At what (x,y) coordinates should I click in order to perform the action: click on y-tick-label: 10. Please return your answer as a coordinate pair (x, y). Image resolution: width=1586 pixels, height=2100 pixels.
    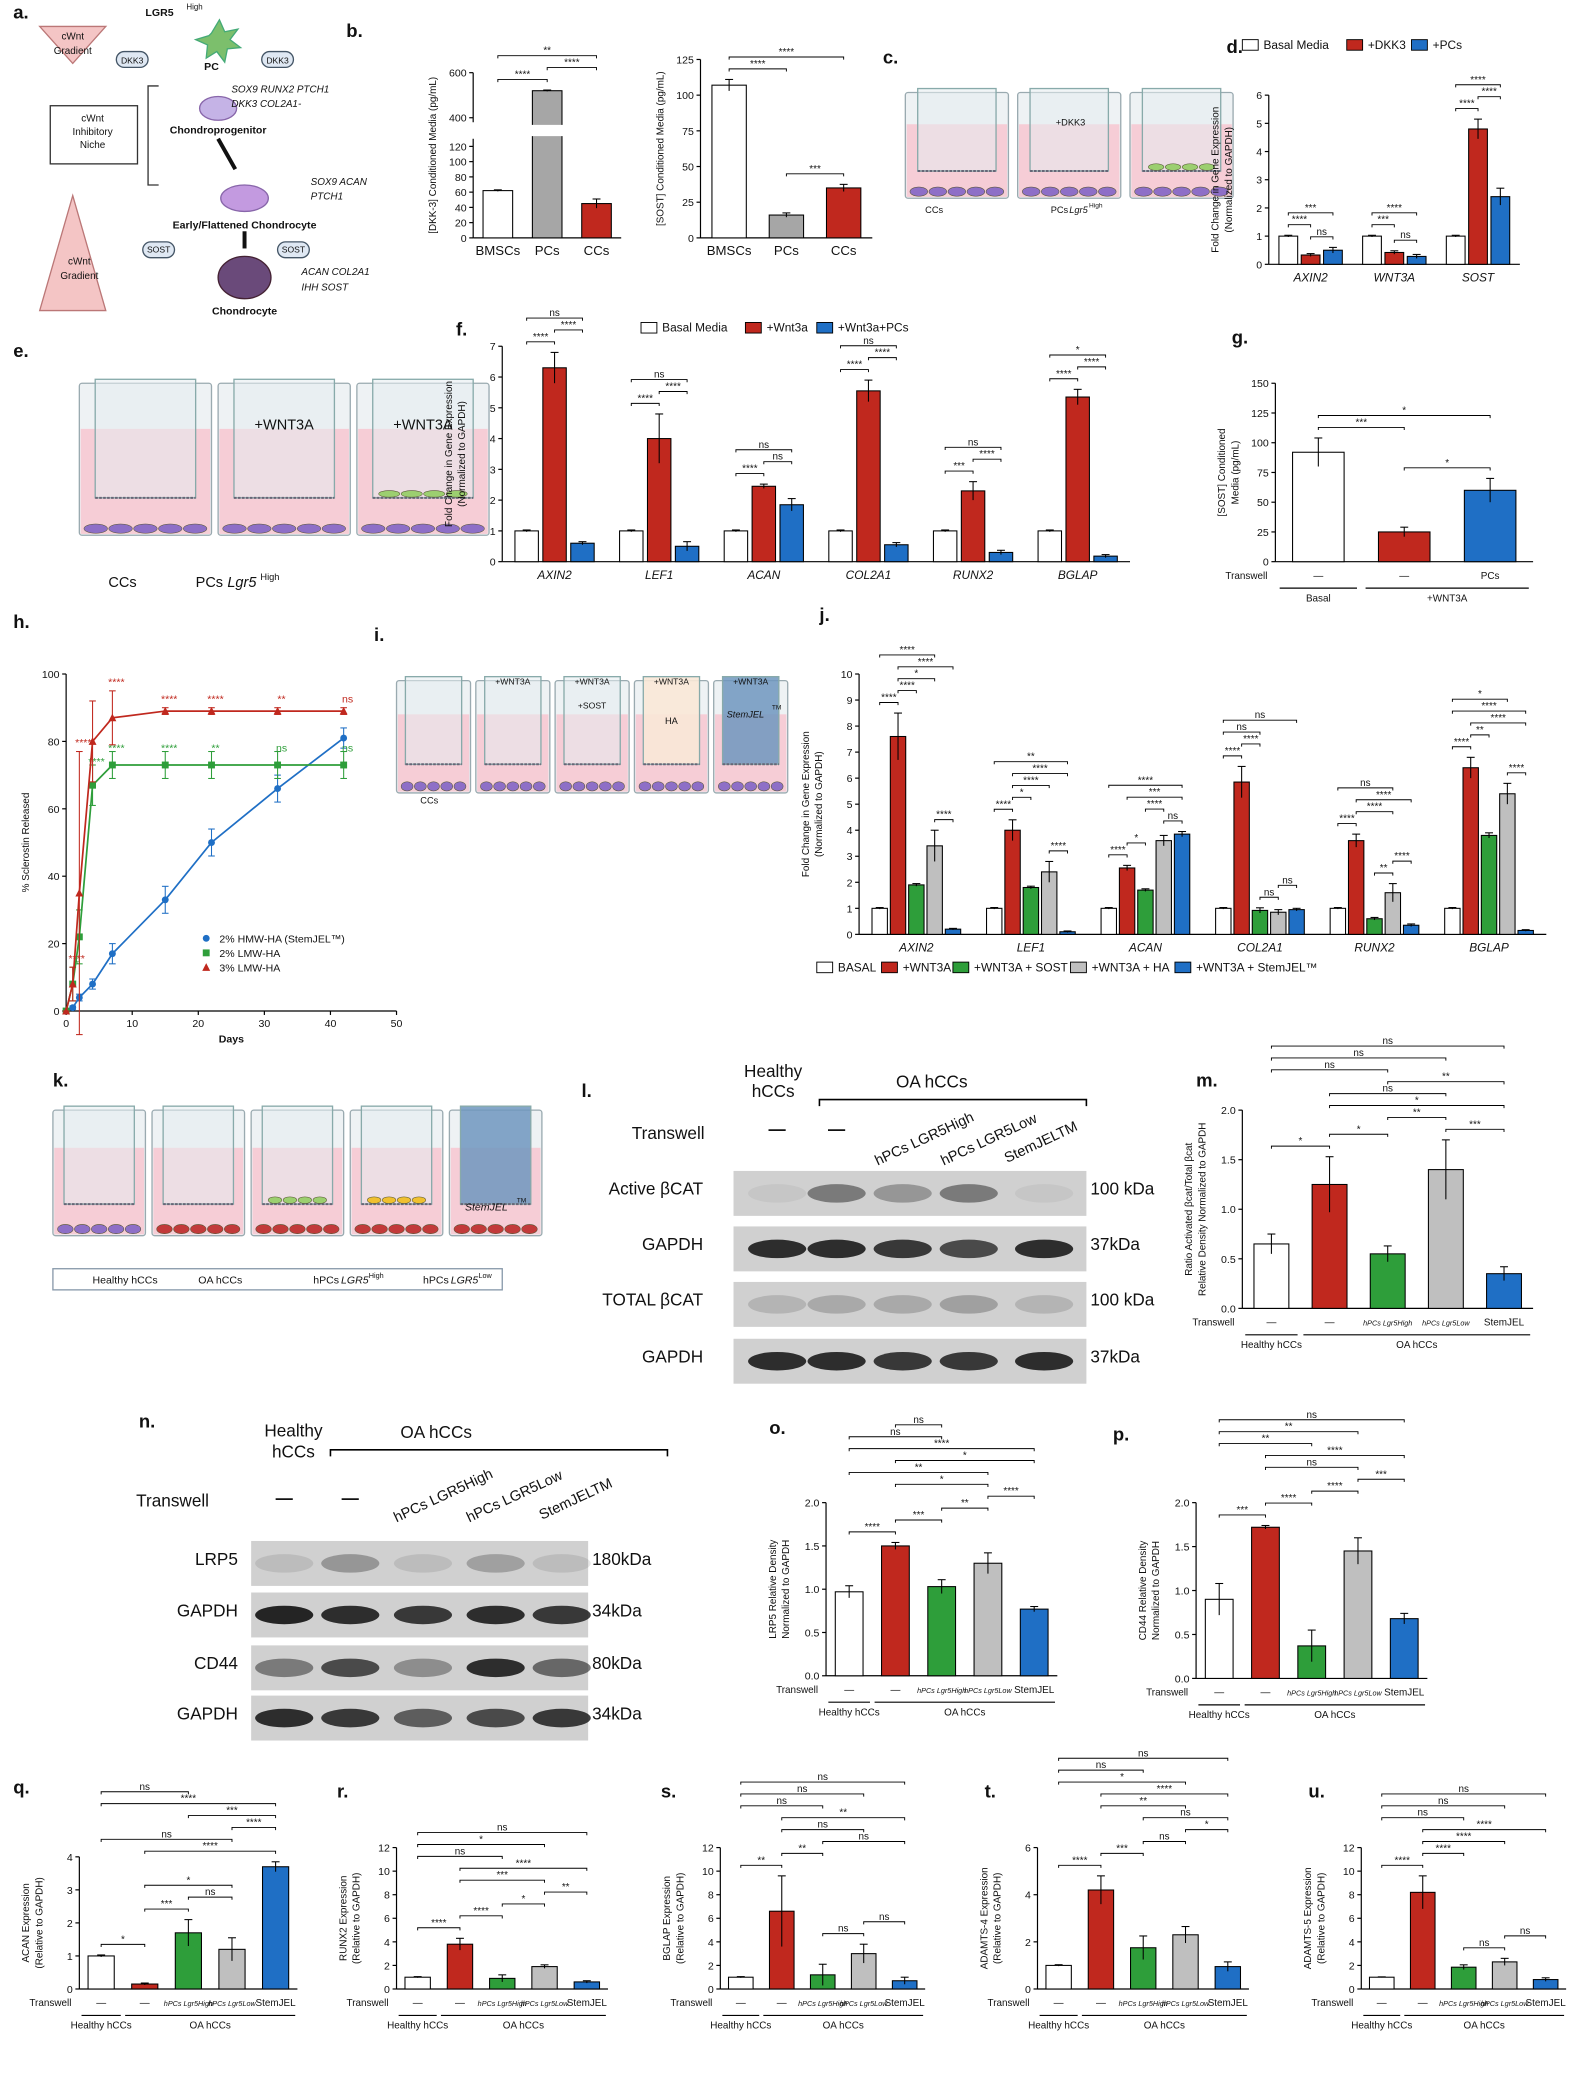
    Looking at the image, I should click on (847, 675).